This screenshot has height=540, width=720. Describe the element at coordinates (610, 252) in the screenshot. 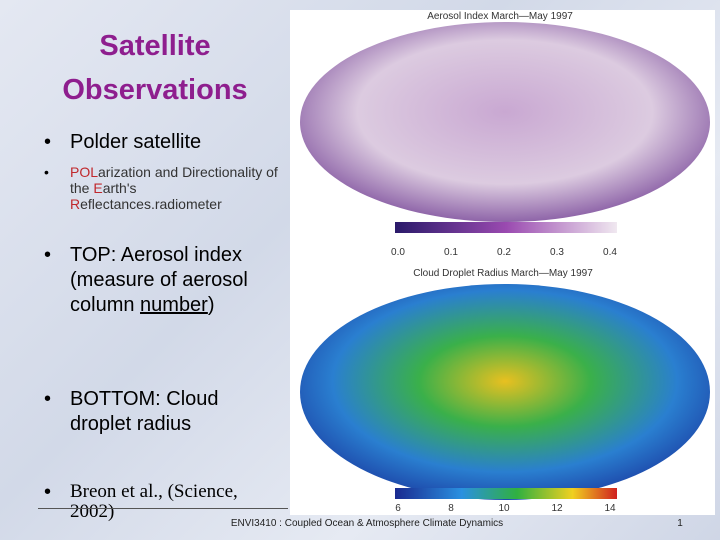

I see `scale-label: 0.4` at that location.